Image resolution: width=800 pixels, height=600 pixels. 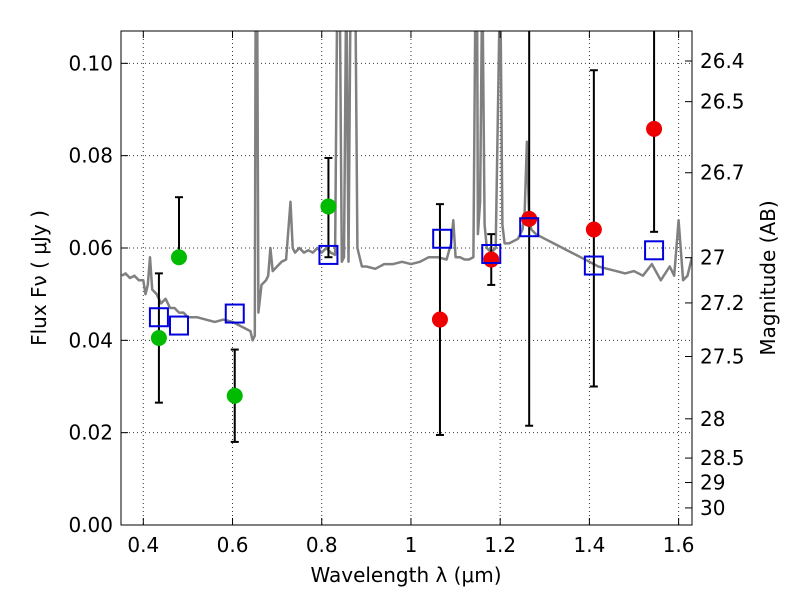 What do you see at coordinates (722, 458) in the screenshot?
I see `y2-tick-label: 28.5` at bounding box center [722, 458].